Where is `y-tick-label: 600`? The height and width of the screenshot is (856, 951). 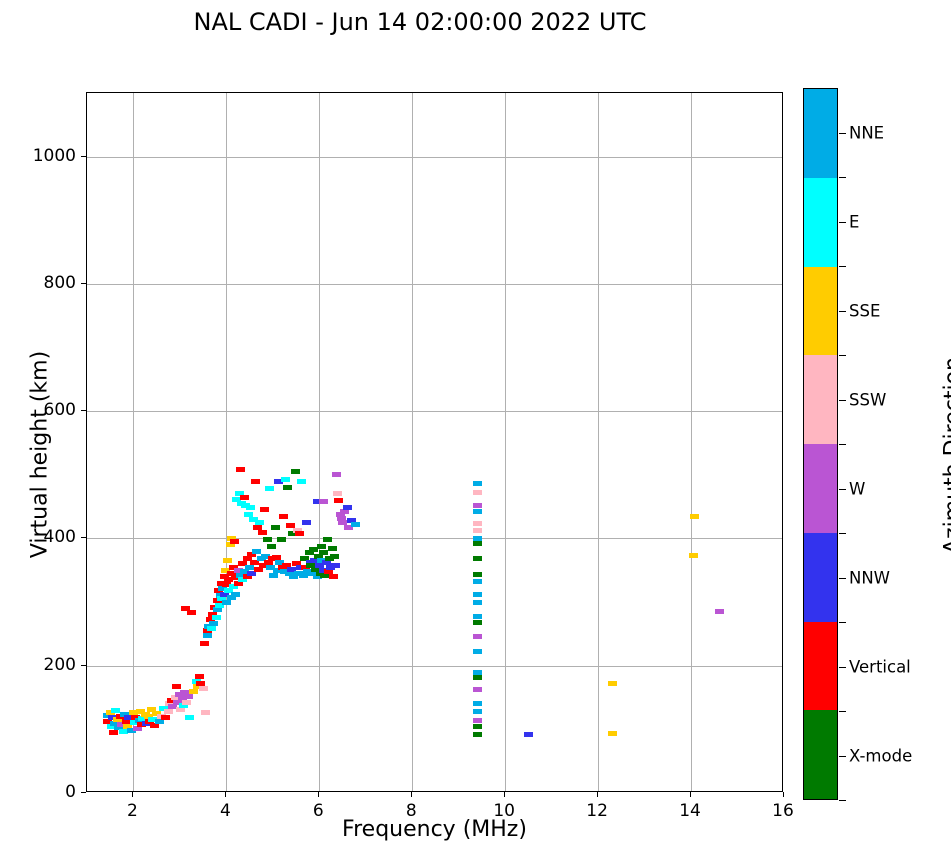
y-tick-label: 600 is located at coordinates (59, 410).